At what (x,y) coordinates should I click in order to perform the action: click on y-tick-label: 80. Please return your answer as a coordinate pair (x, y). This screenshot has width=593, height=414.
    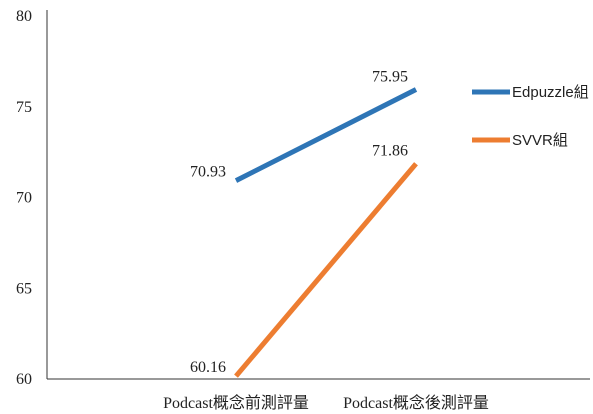
    Looking at the image, I should click on (24, 16).